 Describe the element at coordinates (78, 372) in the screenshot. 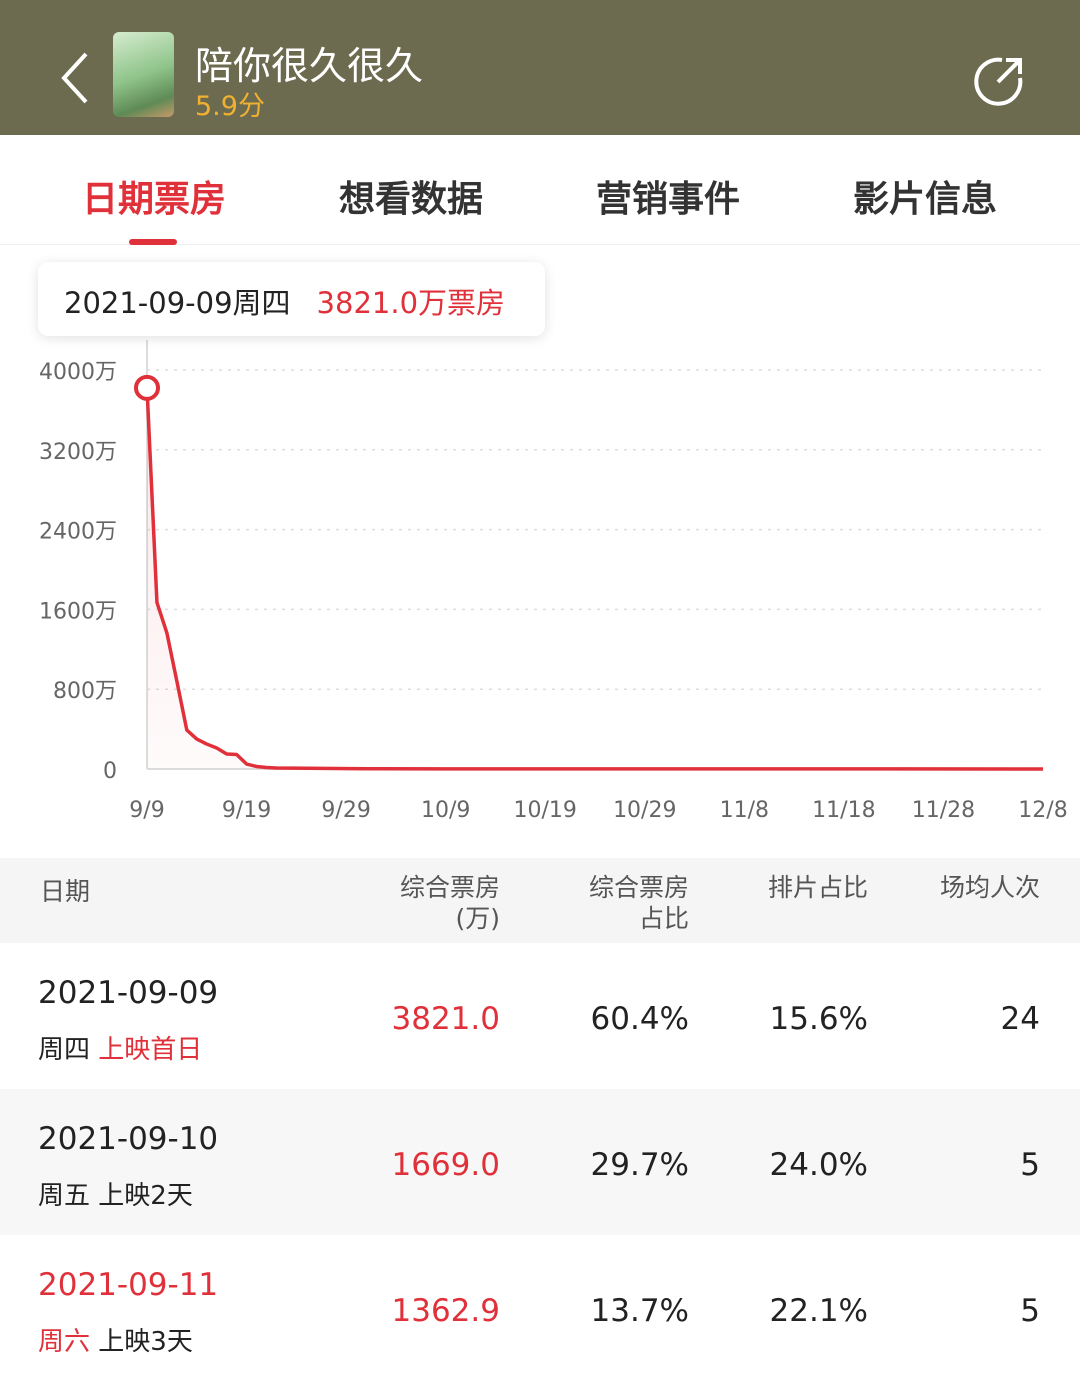

I see `y-tick-label: 4000万` at that location.